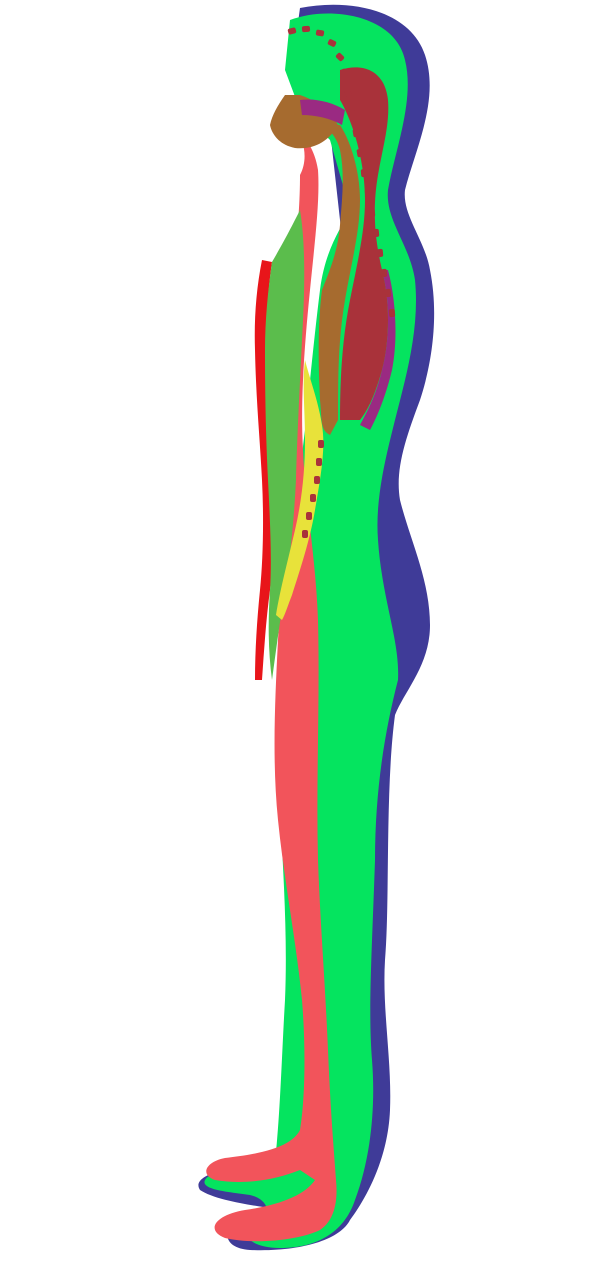 This screenshot has width=612, height=1274. What do you see at coordinates (378, 350) in the screenshot?
I see `back-torso-purple-region` at bounding box center [378, 350].